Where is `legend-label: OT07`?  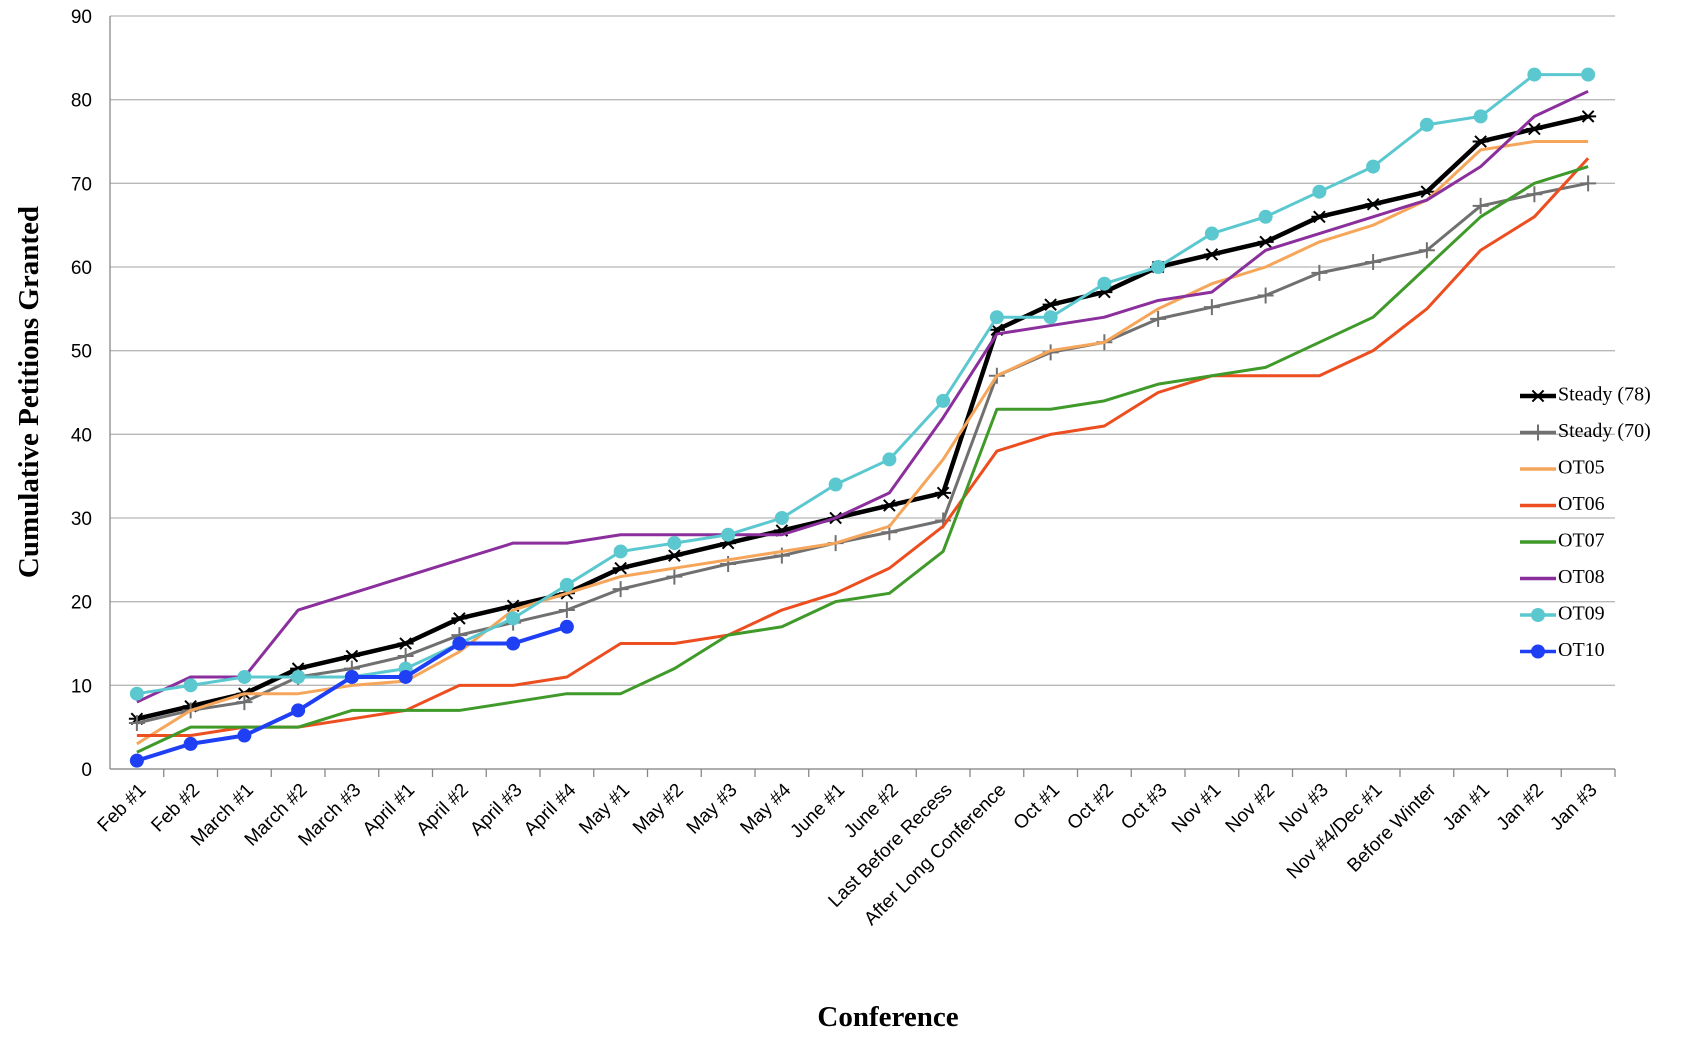 legend-label: OT07 is located at coordinates (1581, 541).